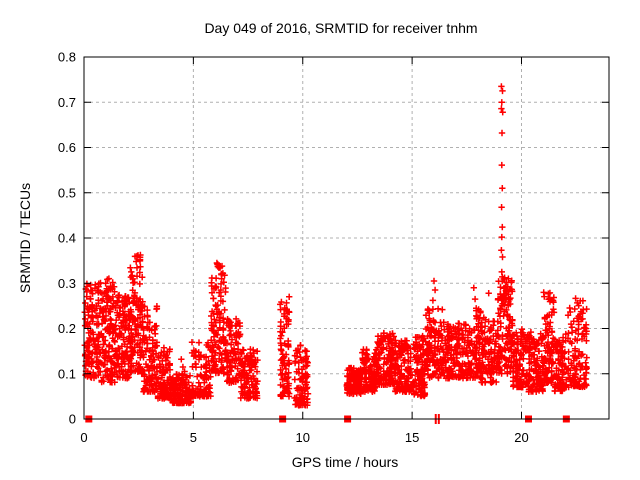  What do you see at coordinates (67, 238) in the screenshot?
I see `y-tick-label: 0.4` at bounding box center [67, 238].